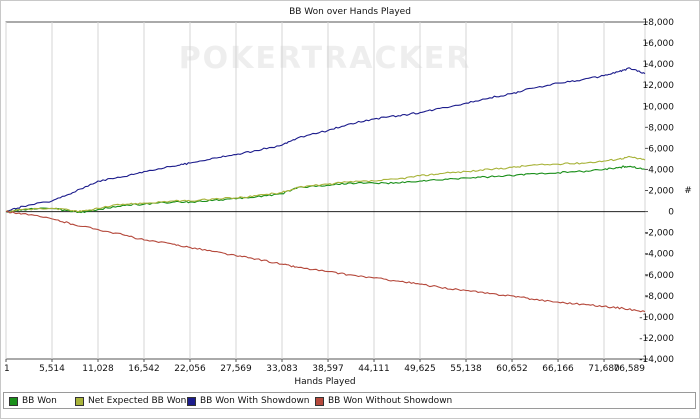 Image resolution: width=700 pixels, height=419 pixels. Describe the element at coordinates (604, 369) in the screenshot. I see `x-tick-label: 71,680` at that location.